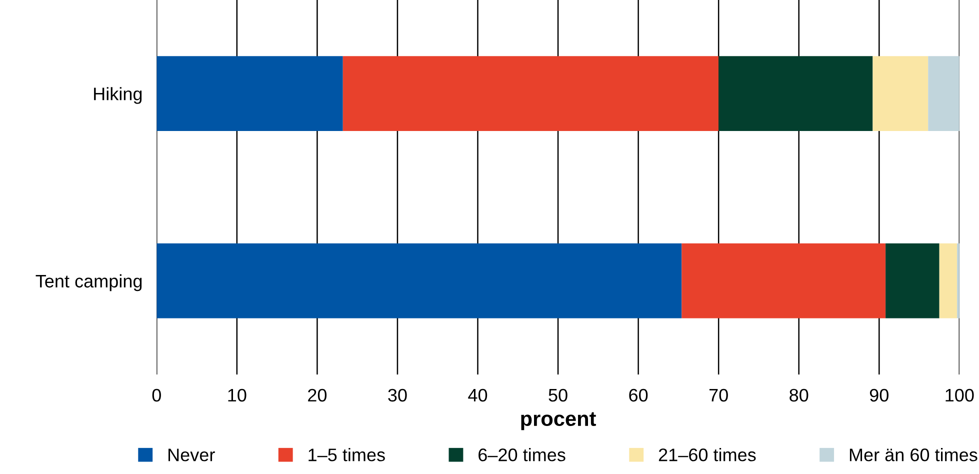  What do you see at coordinates (558, 395) in the screenshot?
I see `x-tick-label: 50` at bounding box center [558, 395].